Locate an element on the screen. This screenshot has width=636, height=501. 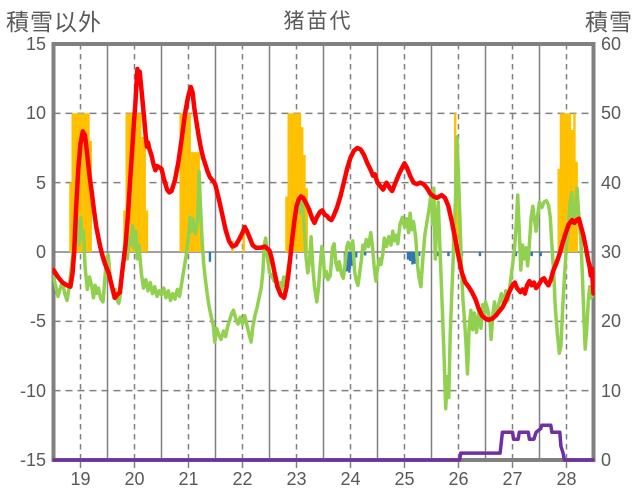
x-axis-tick: 21 is located at coordinates (188, 479).